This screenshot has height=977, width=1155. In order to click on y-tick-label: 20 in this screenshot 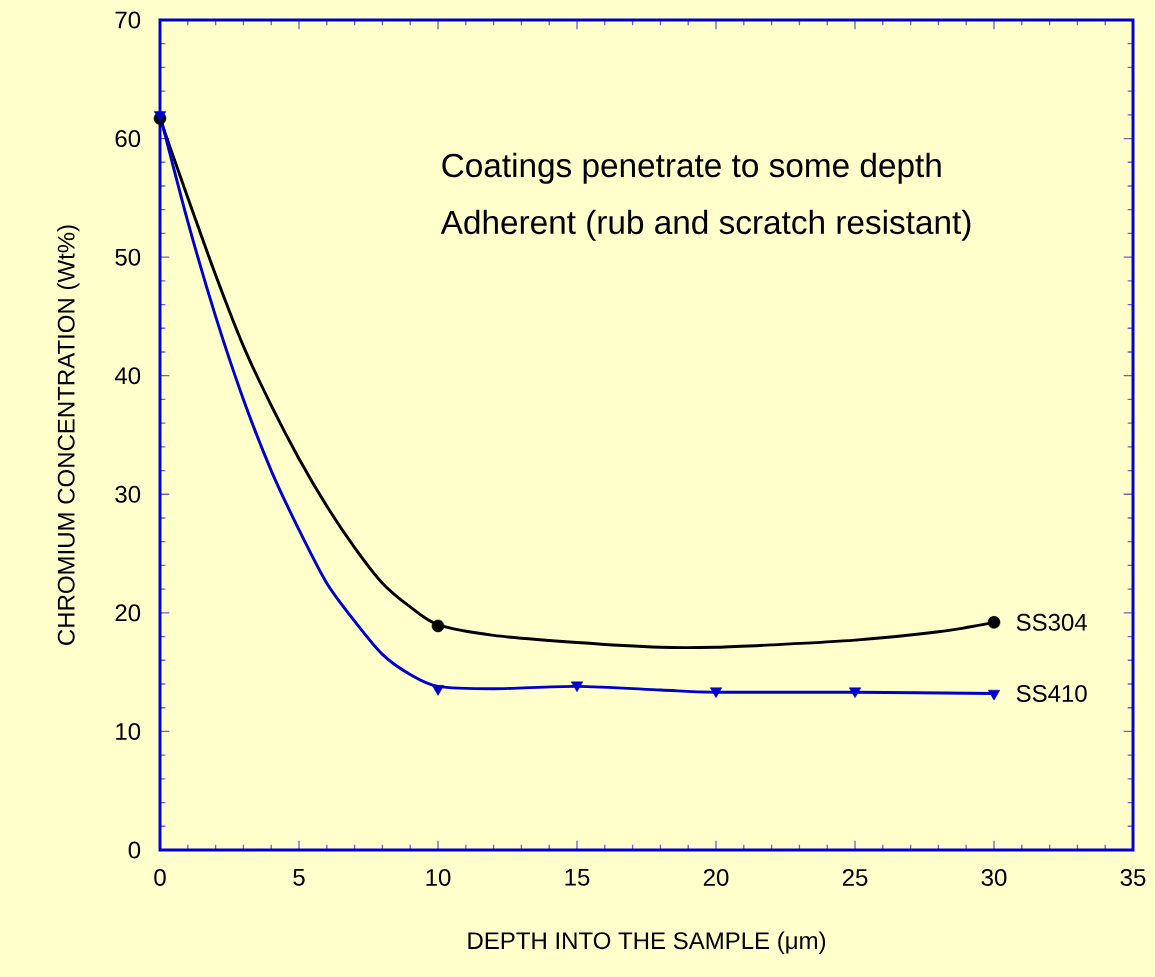, I will do `click(128, 613)`.